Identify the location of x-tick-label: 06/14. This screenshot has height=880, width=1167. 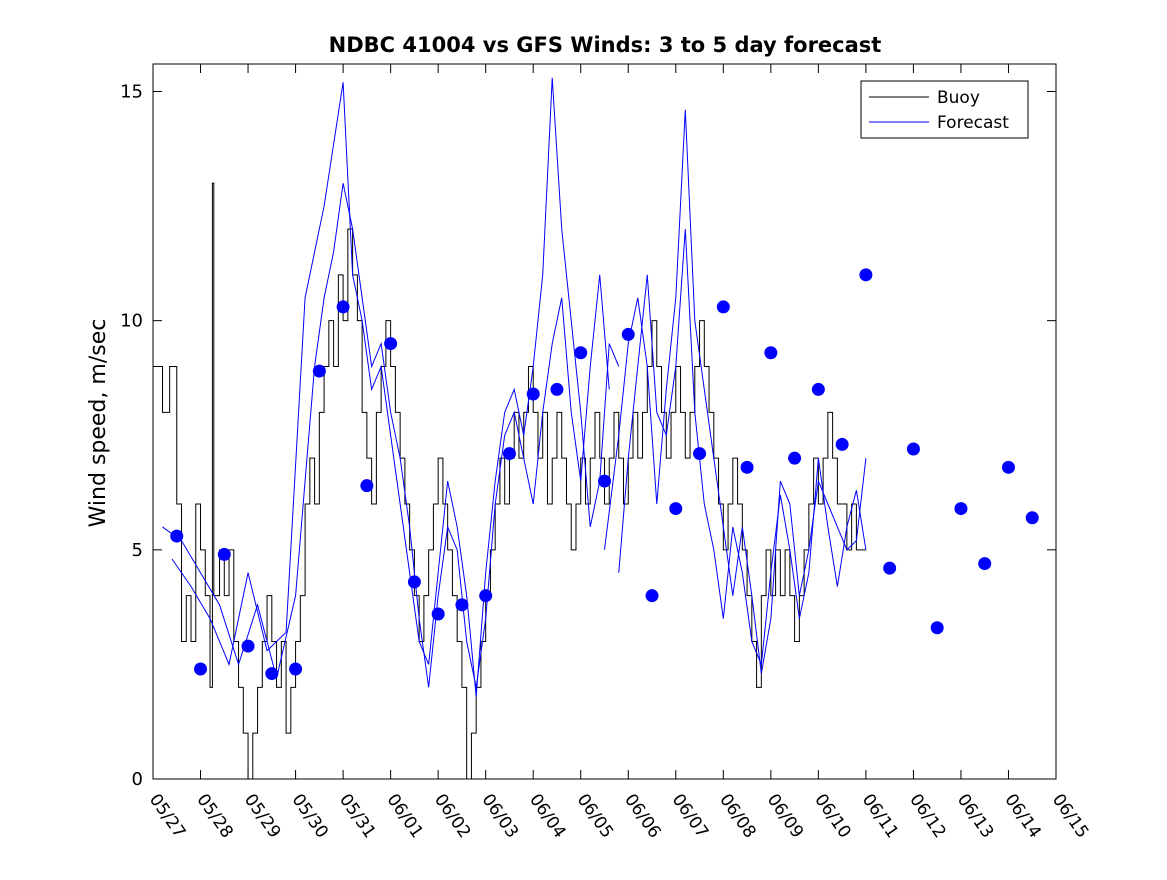
(1022, 816).